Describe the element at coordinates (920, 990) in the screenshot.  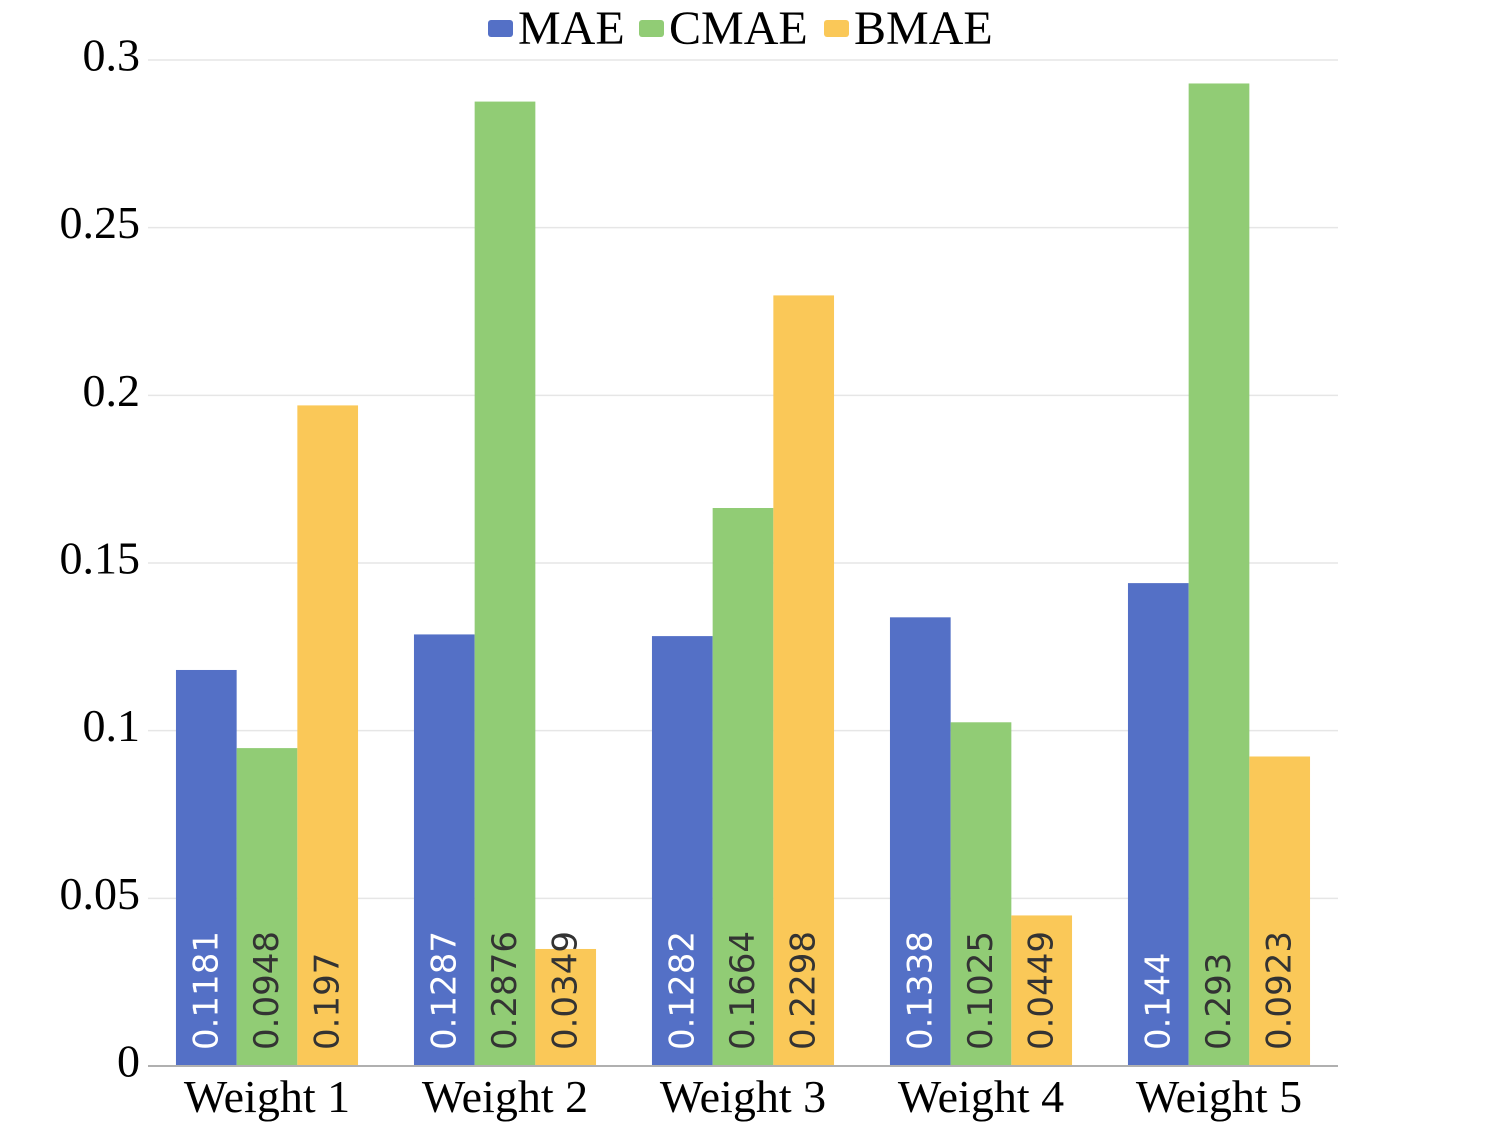
I see `data-label: 0.1338` at that location.